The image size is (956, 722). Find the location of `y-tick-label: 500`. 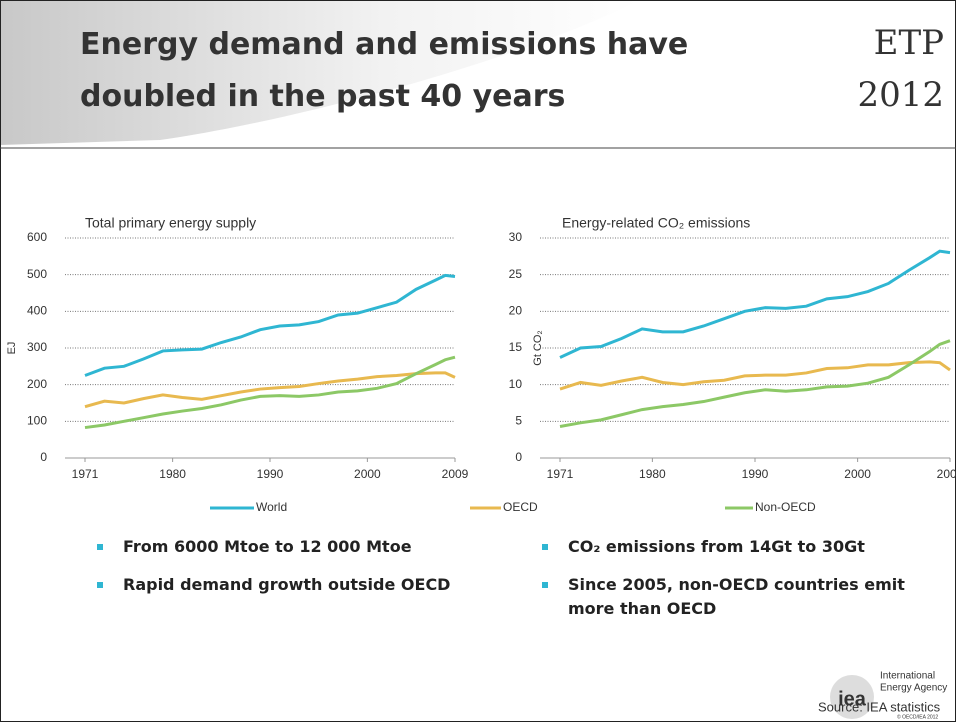

y-tick-label: 500 is located at coordinates (37, 274).